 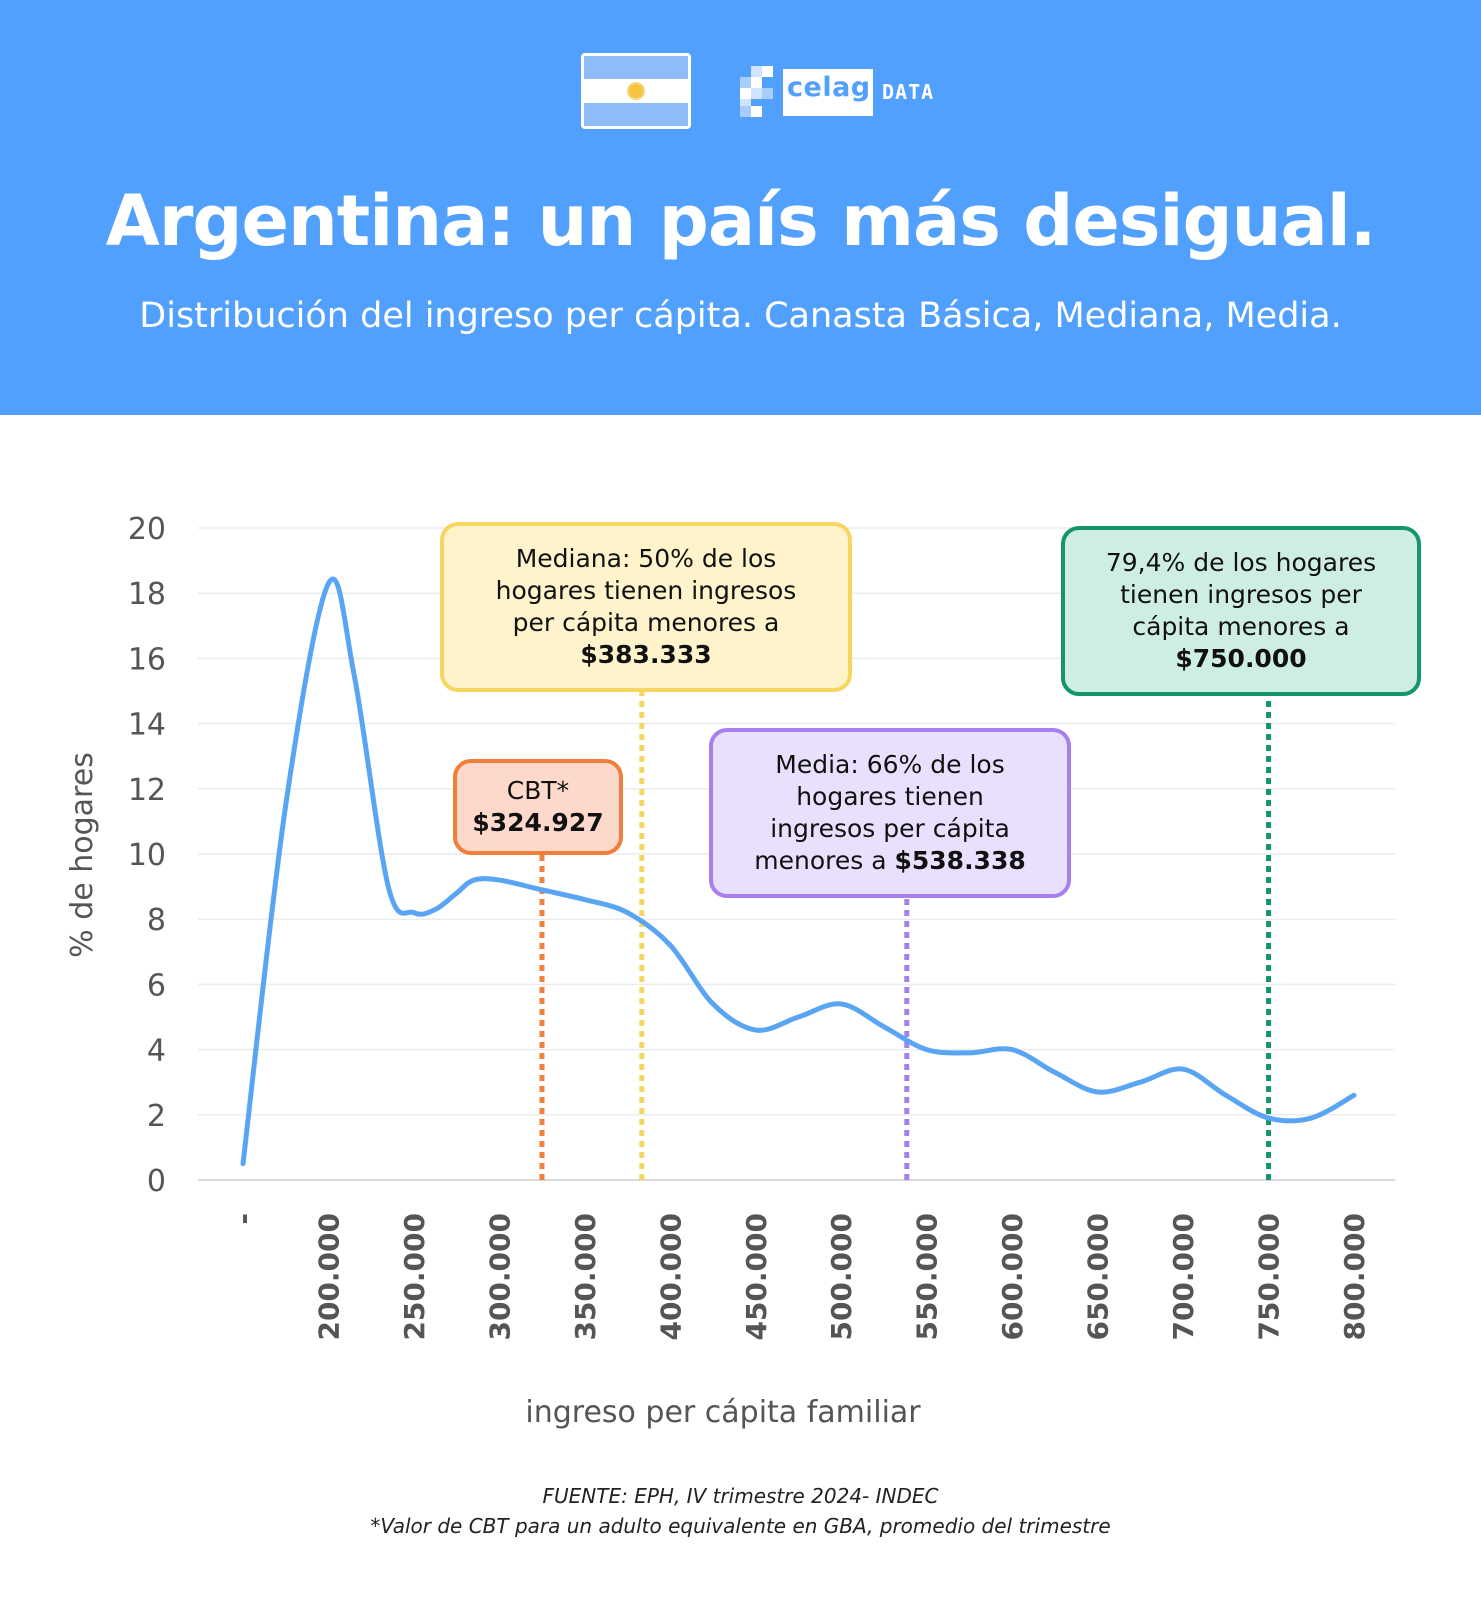 What do you see at coordinates (1241, 562) in the screenshot?
I see `p79-line-1: 79,4% de los hogares` at bounding box center [1241, 562].